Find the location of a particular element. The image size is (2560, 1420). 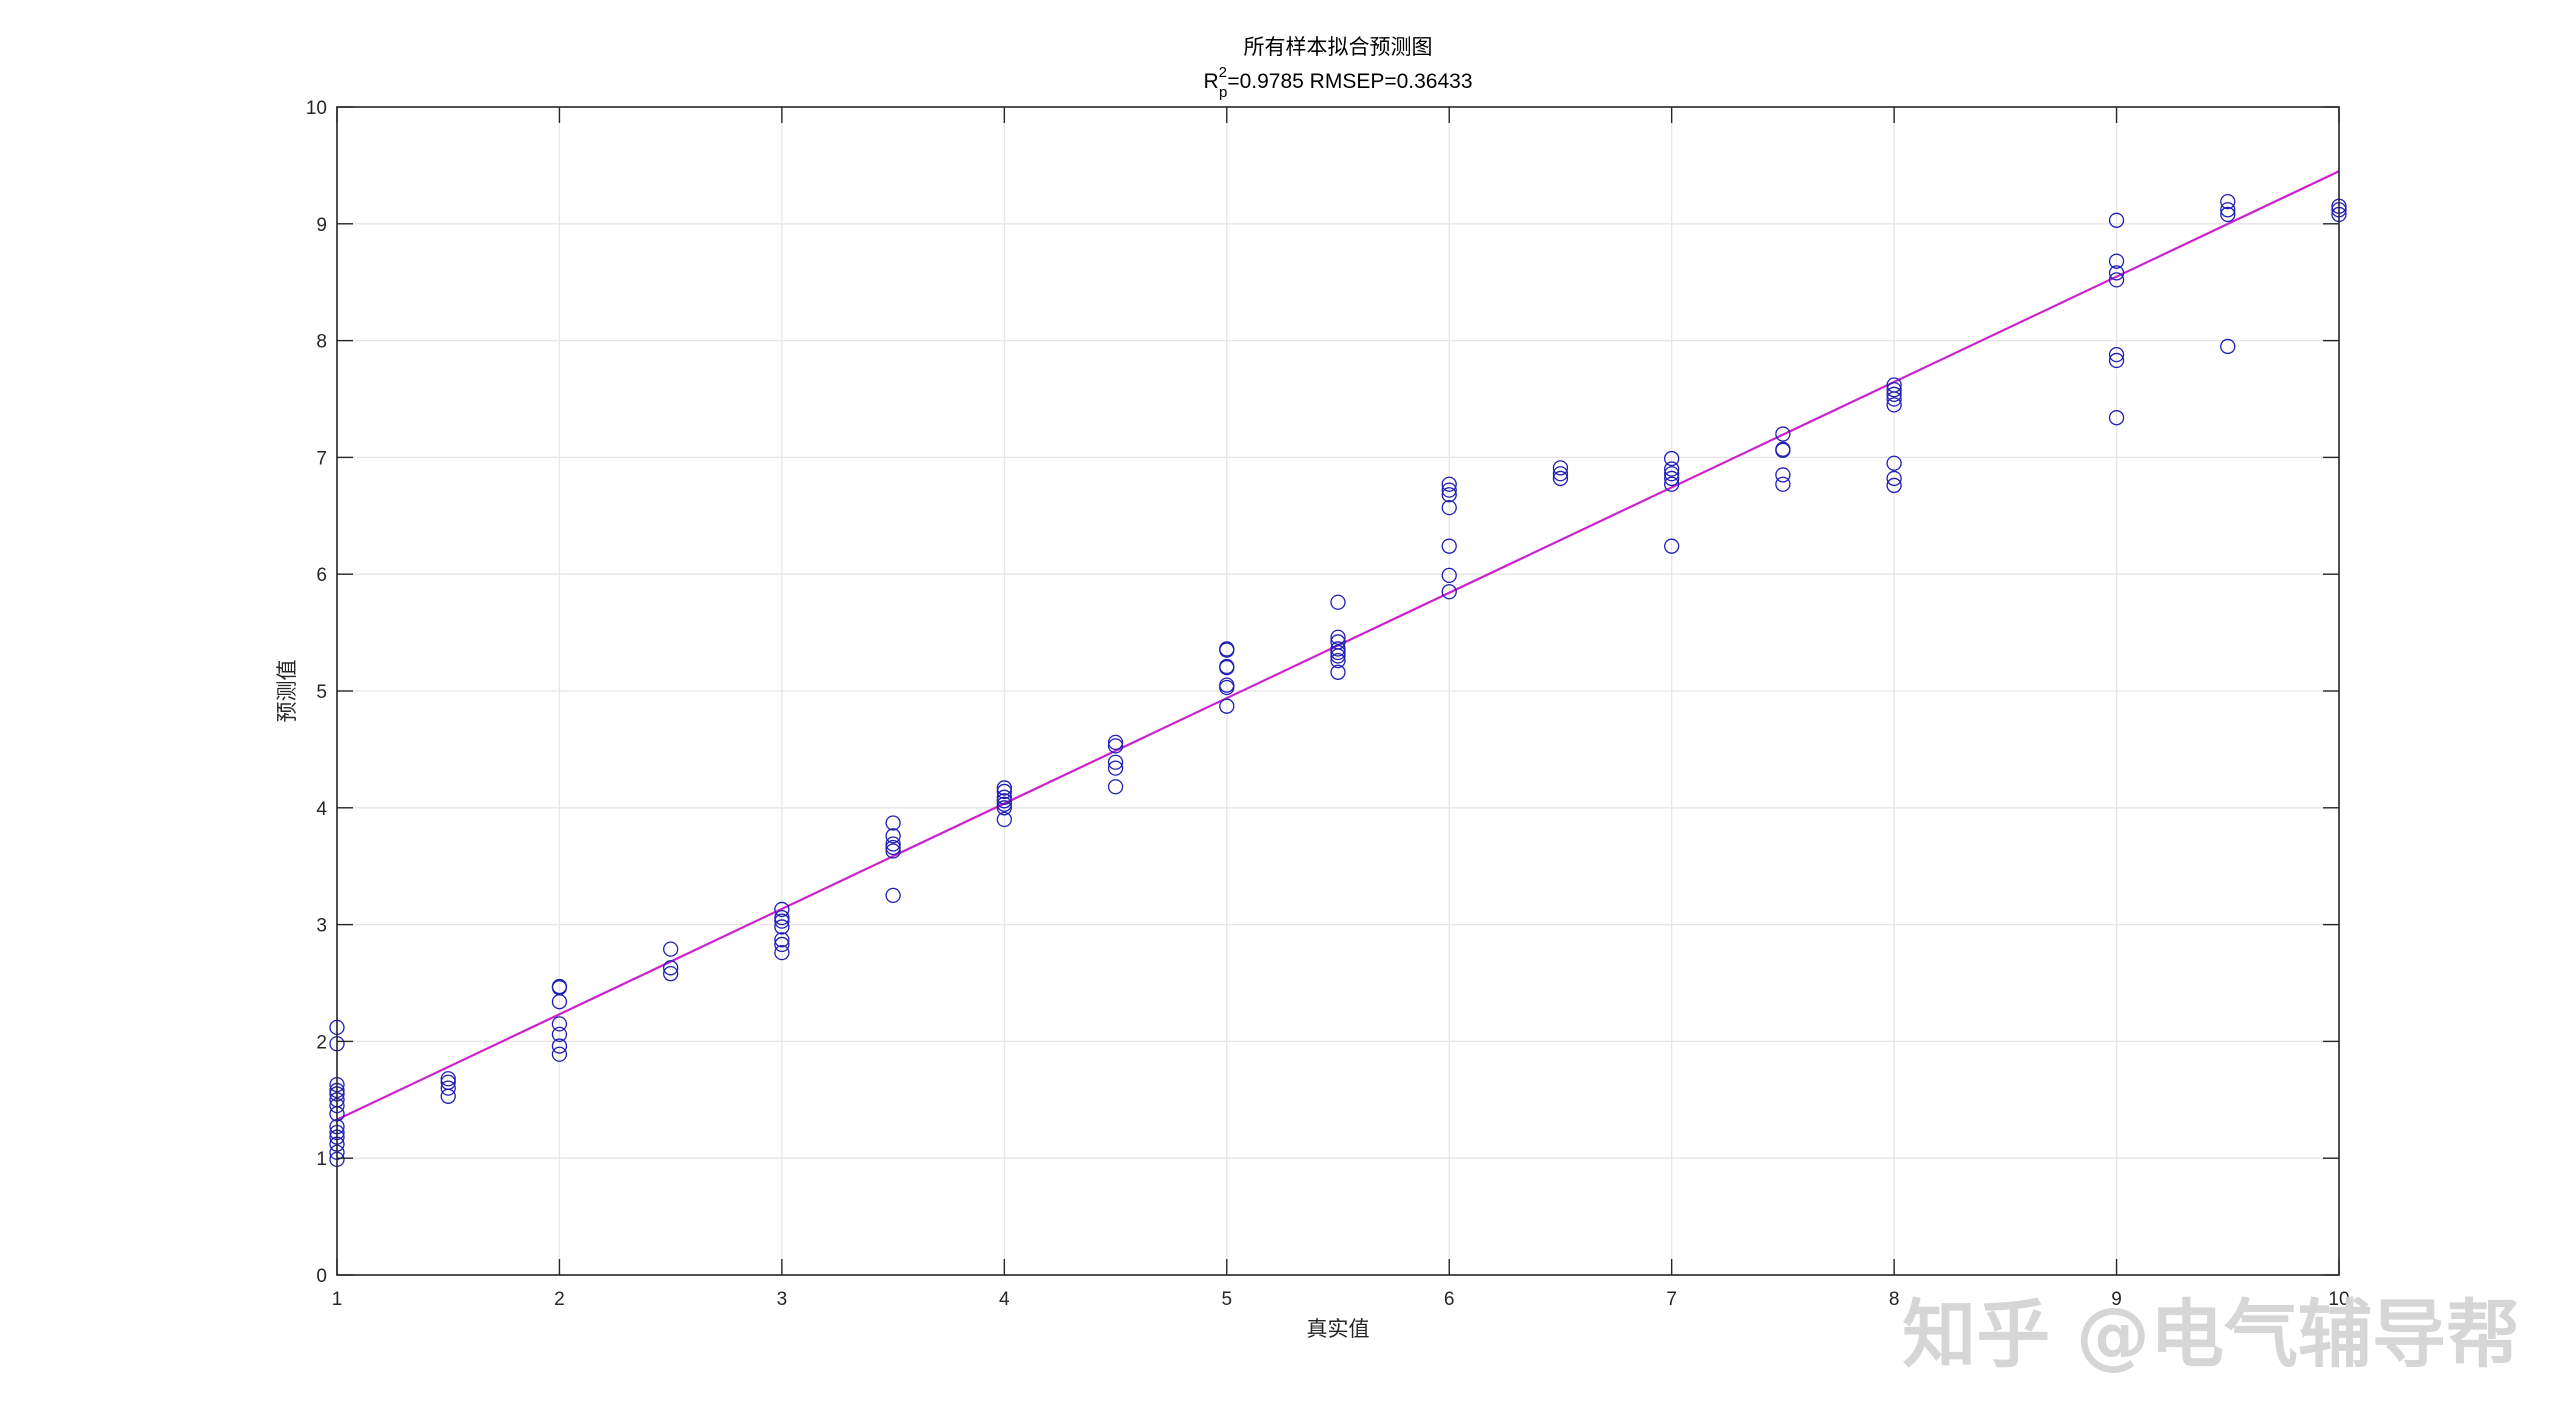

subtitle-metrics: =0.9785 RMSEP=0.36433 is located at coordinates (1349, 81).